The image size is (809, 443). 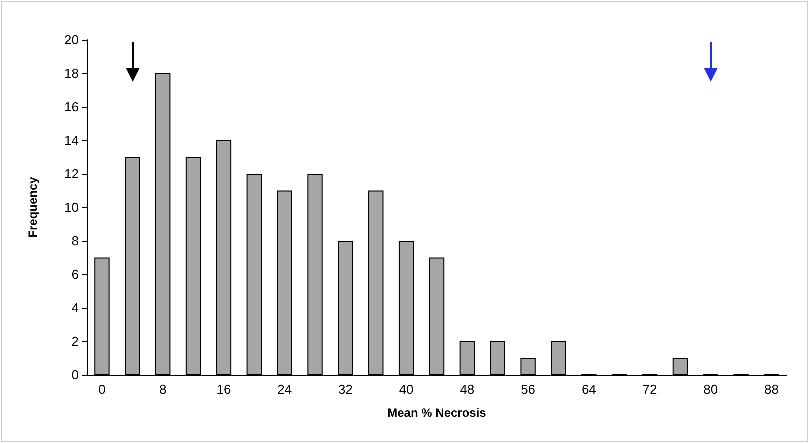 What do you see at coordinates (772, 389) in the screenshot?
I see `x-tick-label: 88` at bounding box center [772, 389].